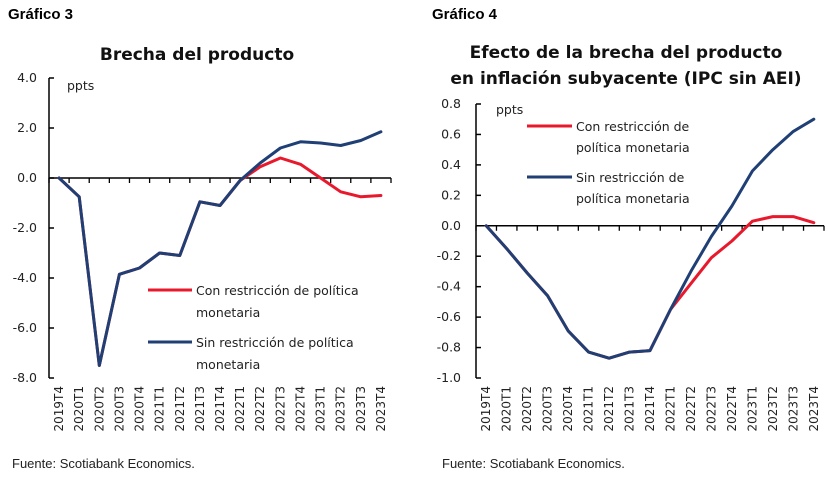 The image size is (828, 482). Describe the element at coordinates (103, 463) in the screenshot. I see `figure-3-source: Fuente: Scotiabank Economics.` at that location.